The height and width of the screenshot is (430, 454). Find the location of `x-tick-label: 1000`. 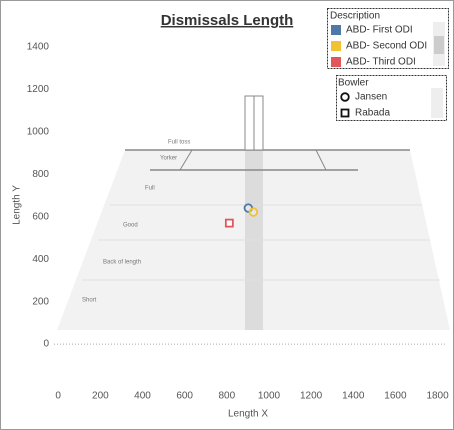

x-tick-label: 1000 is located at coordinates (269, 396).